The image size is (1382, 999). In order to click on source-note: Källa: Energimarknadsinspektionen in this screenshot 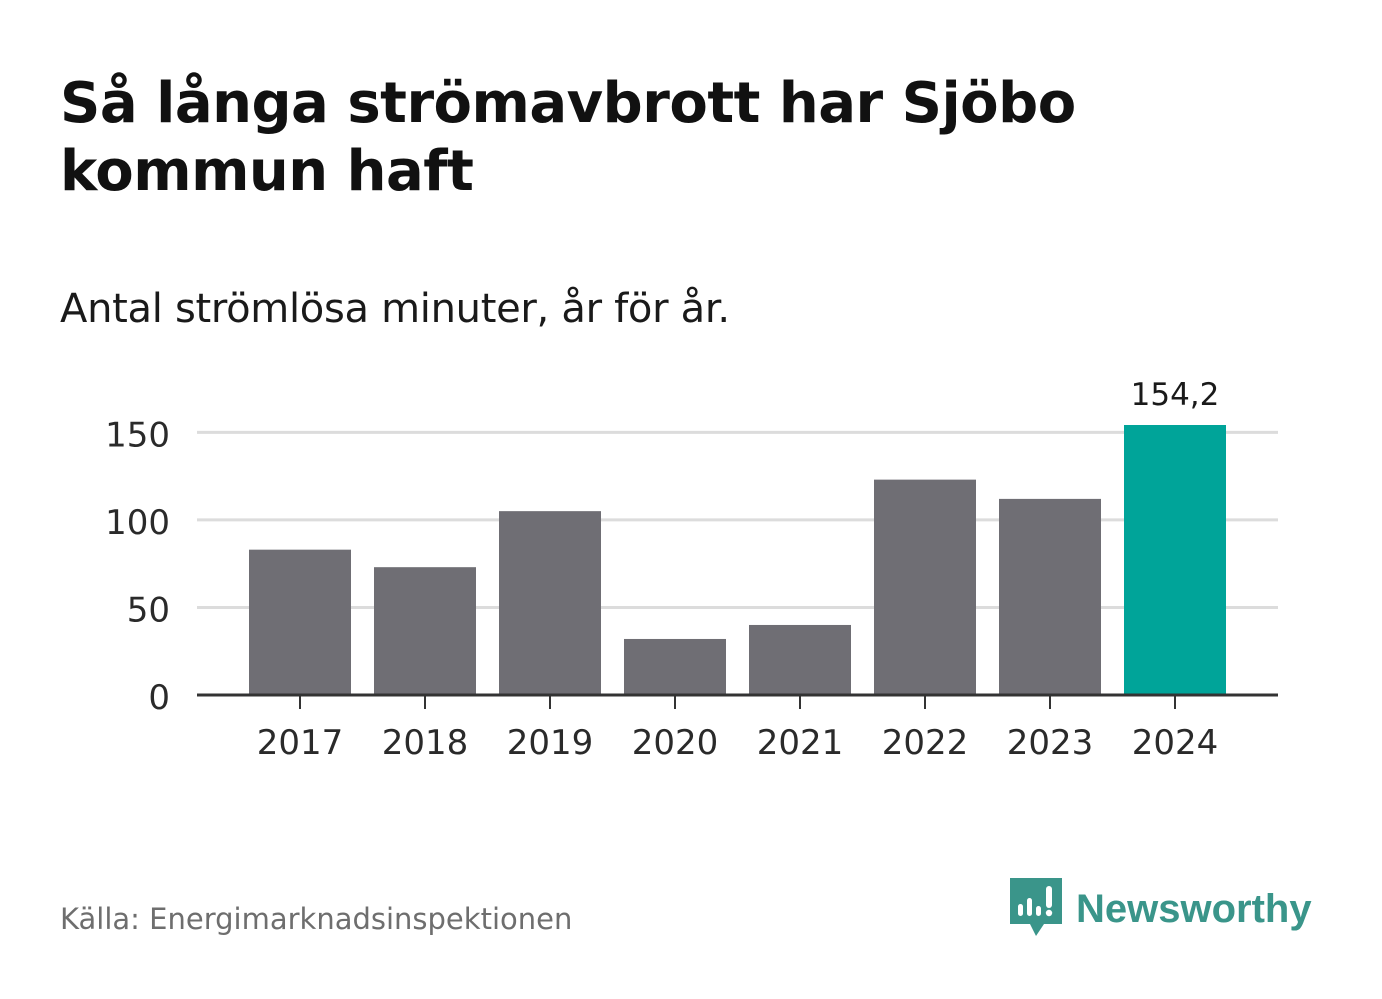, I will do `click(316, 919)`.